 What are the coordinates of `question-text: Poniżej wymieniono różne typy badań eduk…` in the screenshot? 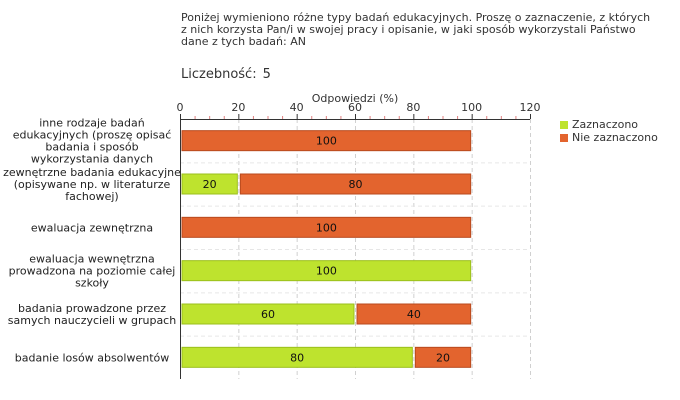 It's located at (416, 29).